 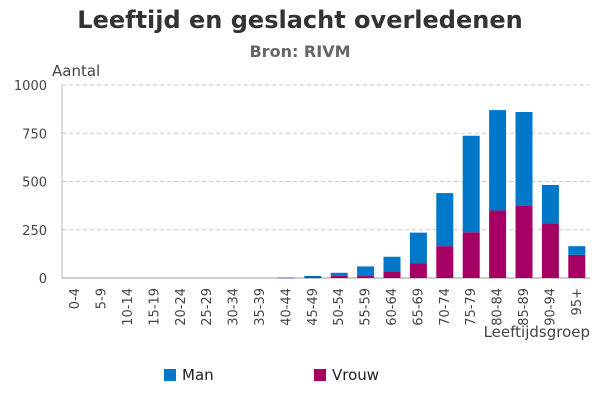 What do you see at coordinates (170, 375) in the screenshot?
I see `legend-swatch-man` at bounding box center [170, 375].